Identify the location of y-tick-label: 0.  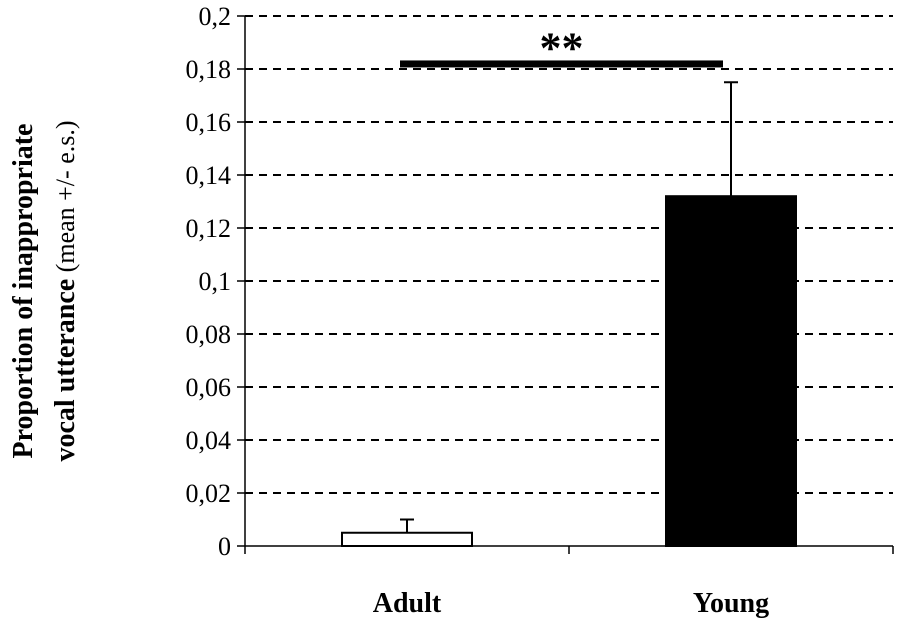
(224, 546).